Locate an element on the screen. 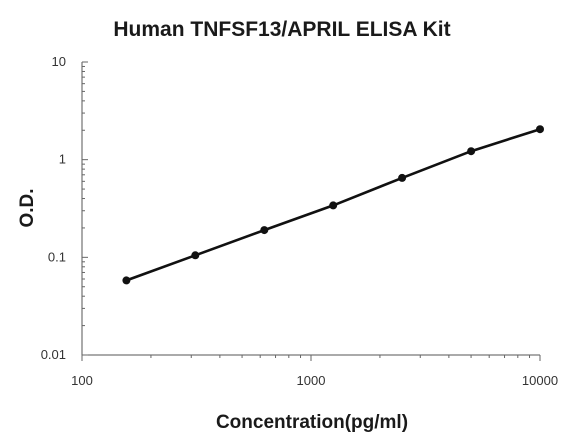 The width and height of the screenshot is (565, 435). y-tick-label: 0.01 is located at coordinates (53, 354).